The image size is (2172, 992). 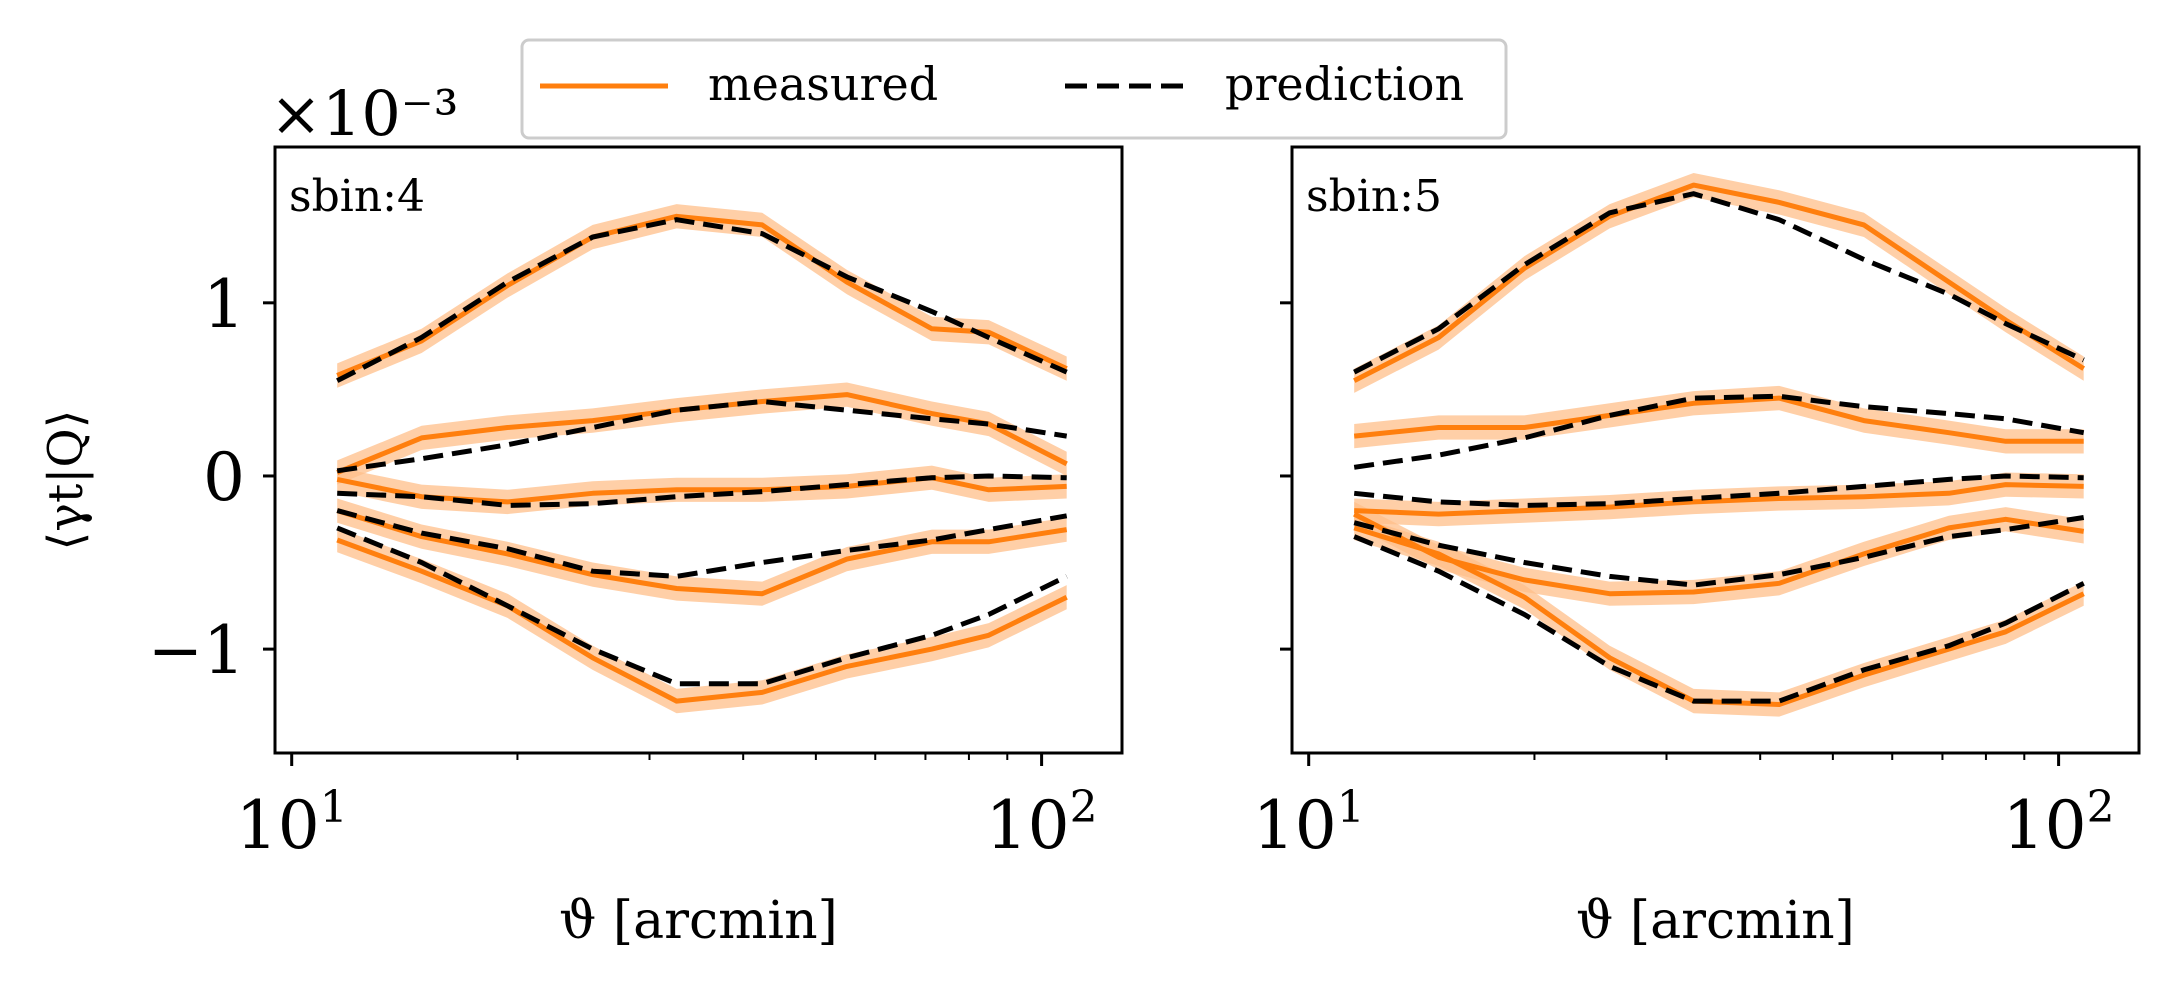 I want to click on y-tick-label: 0, so click(x=224, y=477).